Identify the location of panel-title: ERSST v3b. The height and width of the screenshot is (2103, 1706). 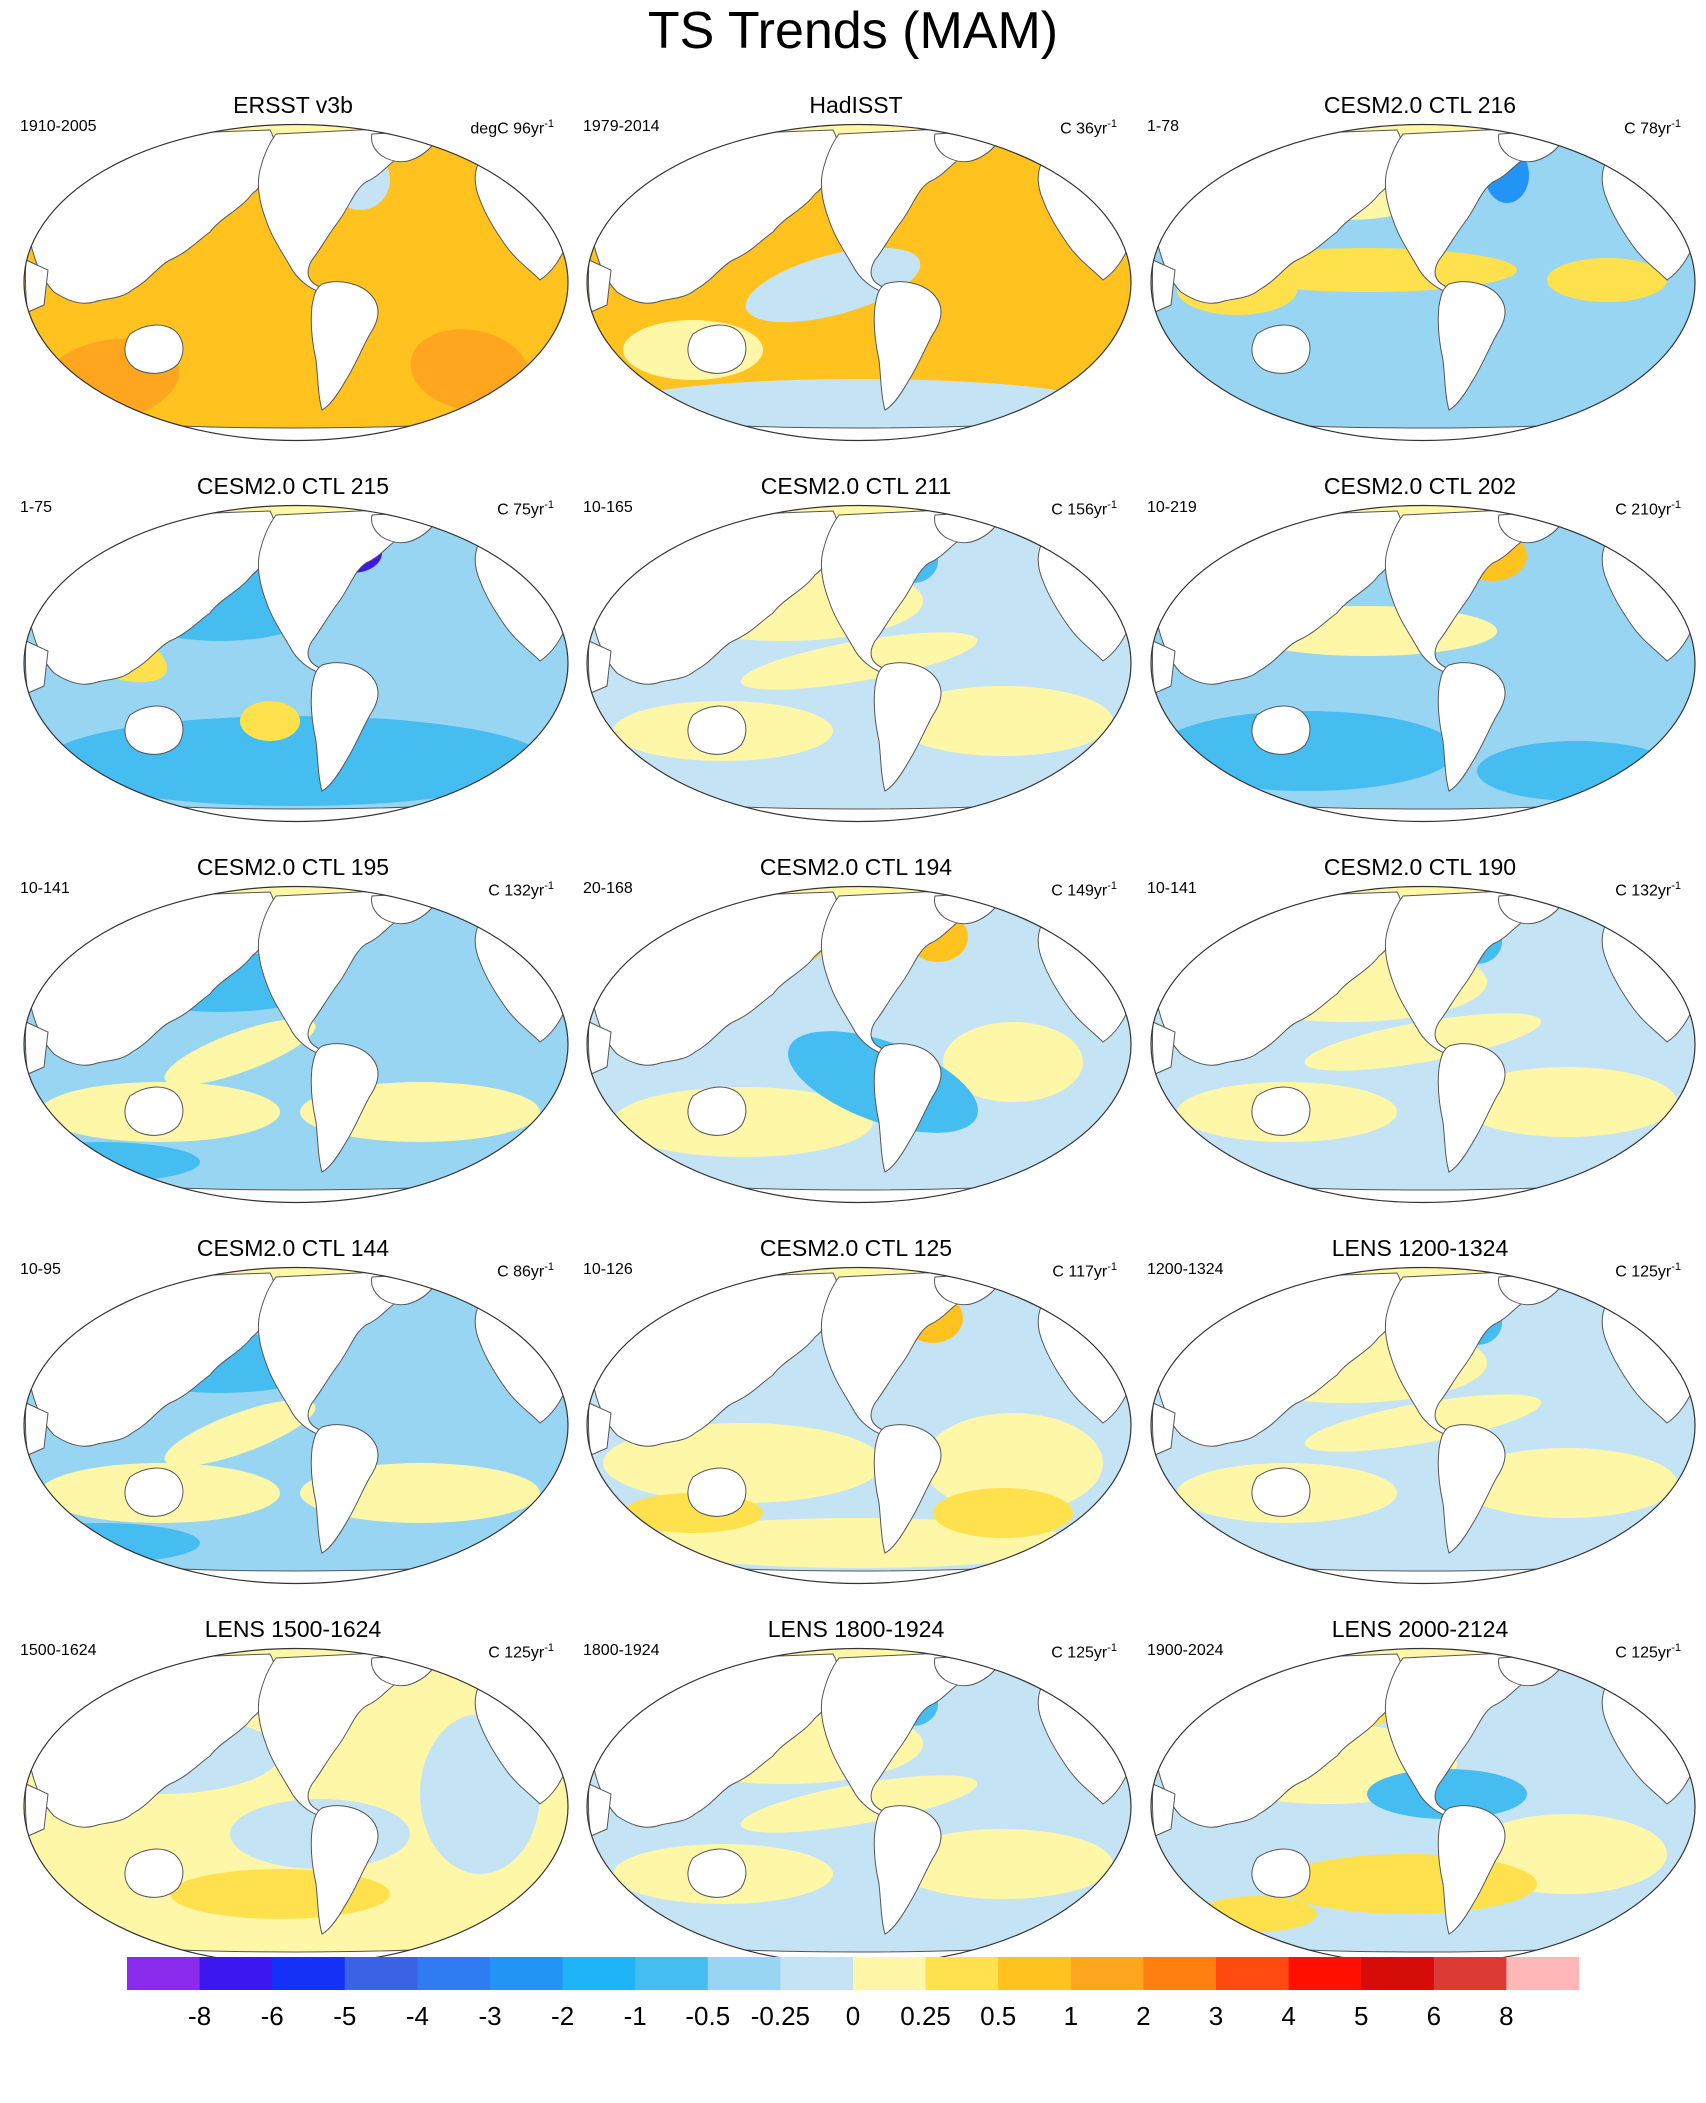
(293, 105).